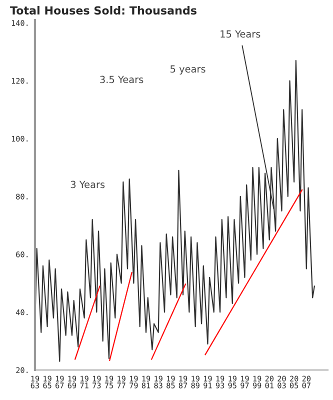 This screenshot has height=400, width=333. I want to click on annotation: 15 Years, so click(240, 34).